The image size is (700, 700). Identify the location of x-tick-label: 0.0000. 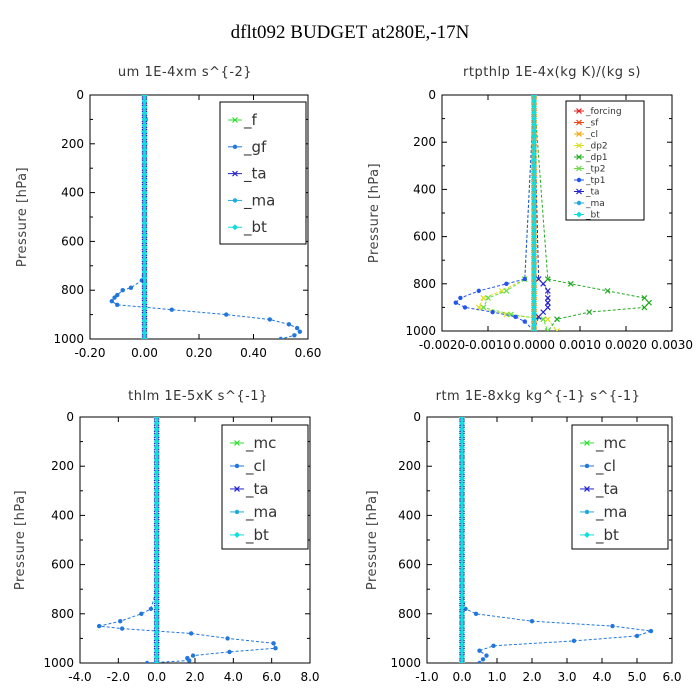
(534, 345).